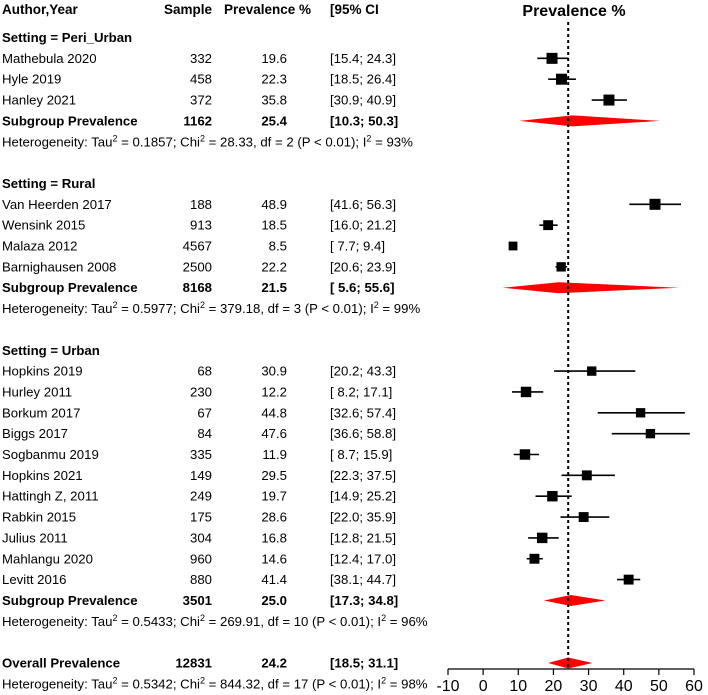  Describe the element at coordinates (363, 100) in the screenshot. I see `study-ci: [30.9; 40.9]` at that location.